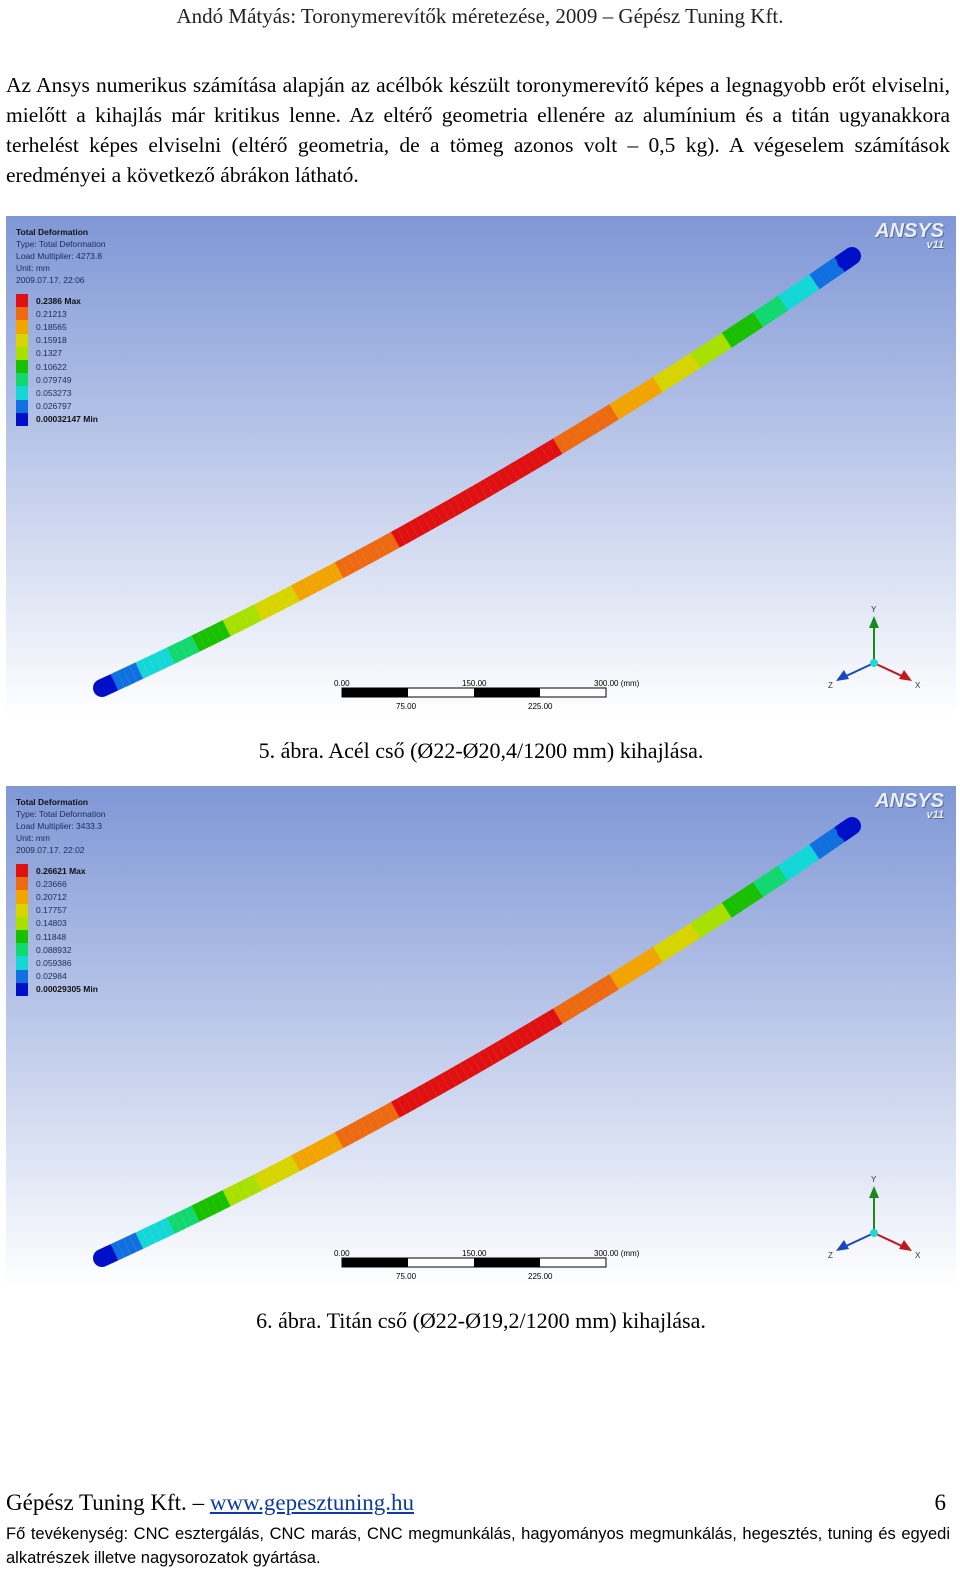 The image size is (960, 1588). Describe the element at coordinates (830, 685) in the screenshot. I see `axis-z-label: Z` at that location.